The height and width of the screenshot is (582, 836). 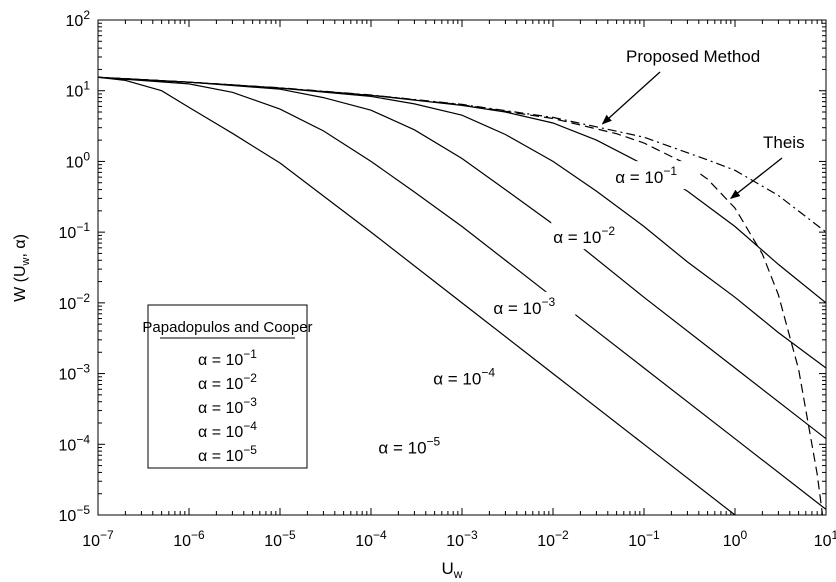 I want to click on legend-entry-4: α = 10−4, so click(x=227, y=430).